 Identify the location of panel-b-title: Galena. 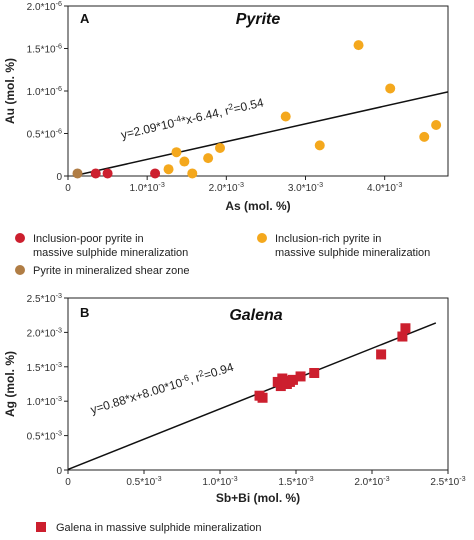
(255, 315).